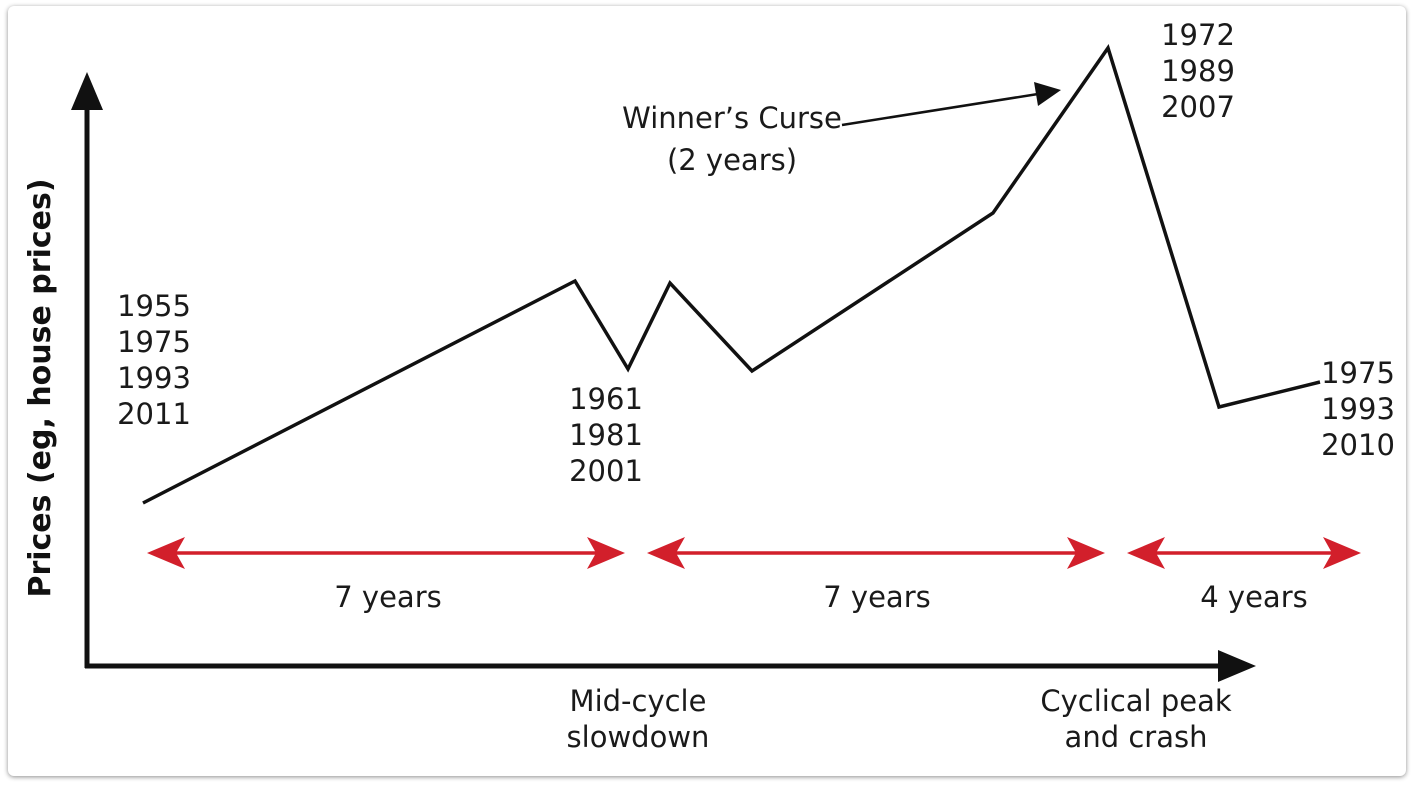 Image resolution: width=1418 pixels, height=787 pixels. I want to click on winners-curse-title: Winner’s Curse, so click(732, 118).